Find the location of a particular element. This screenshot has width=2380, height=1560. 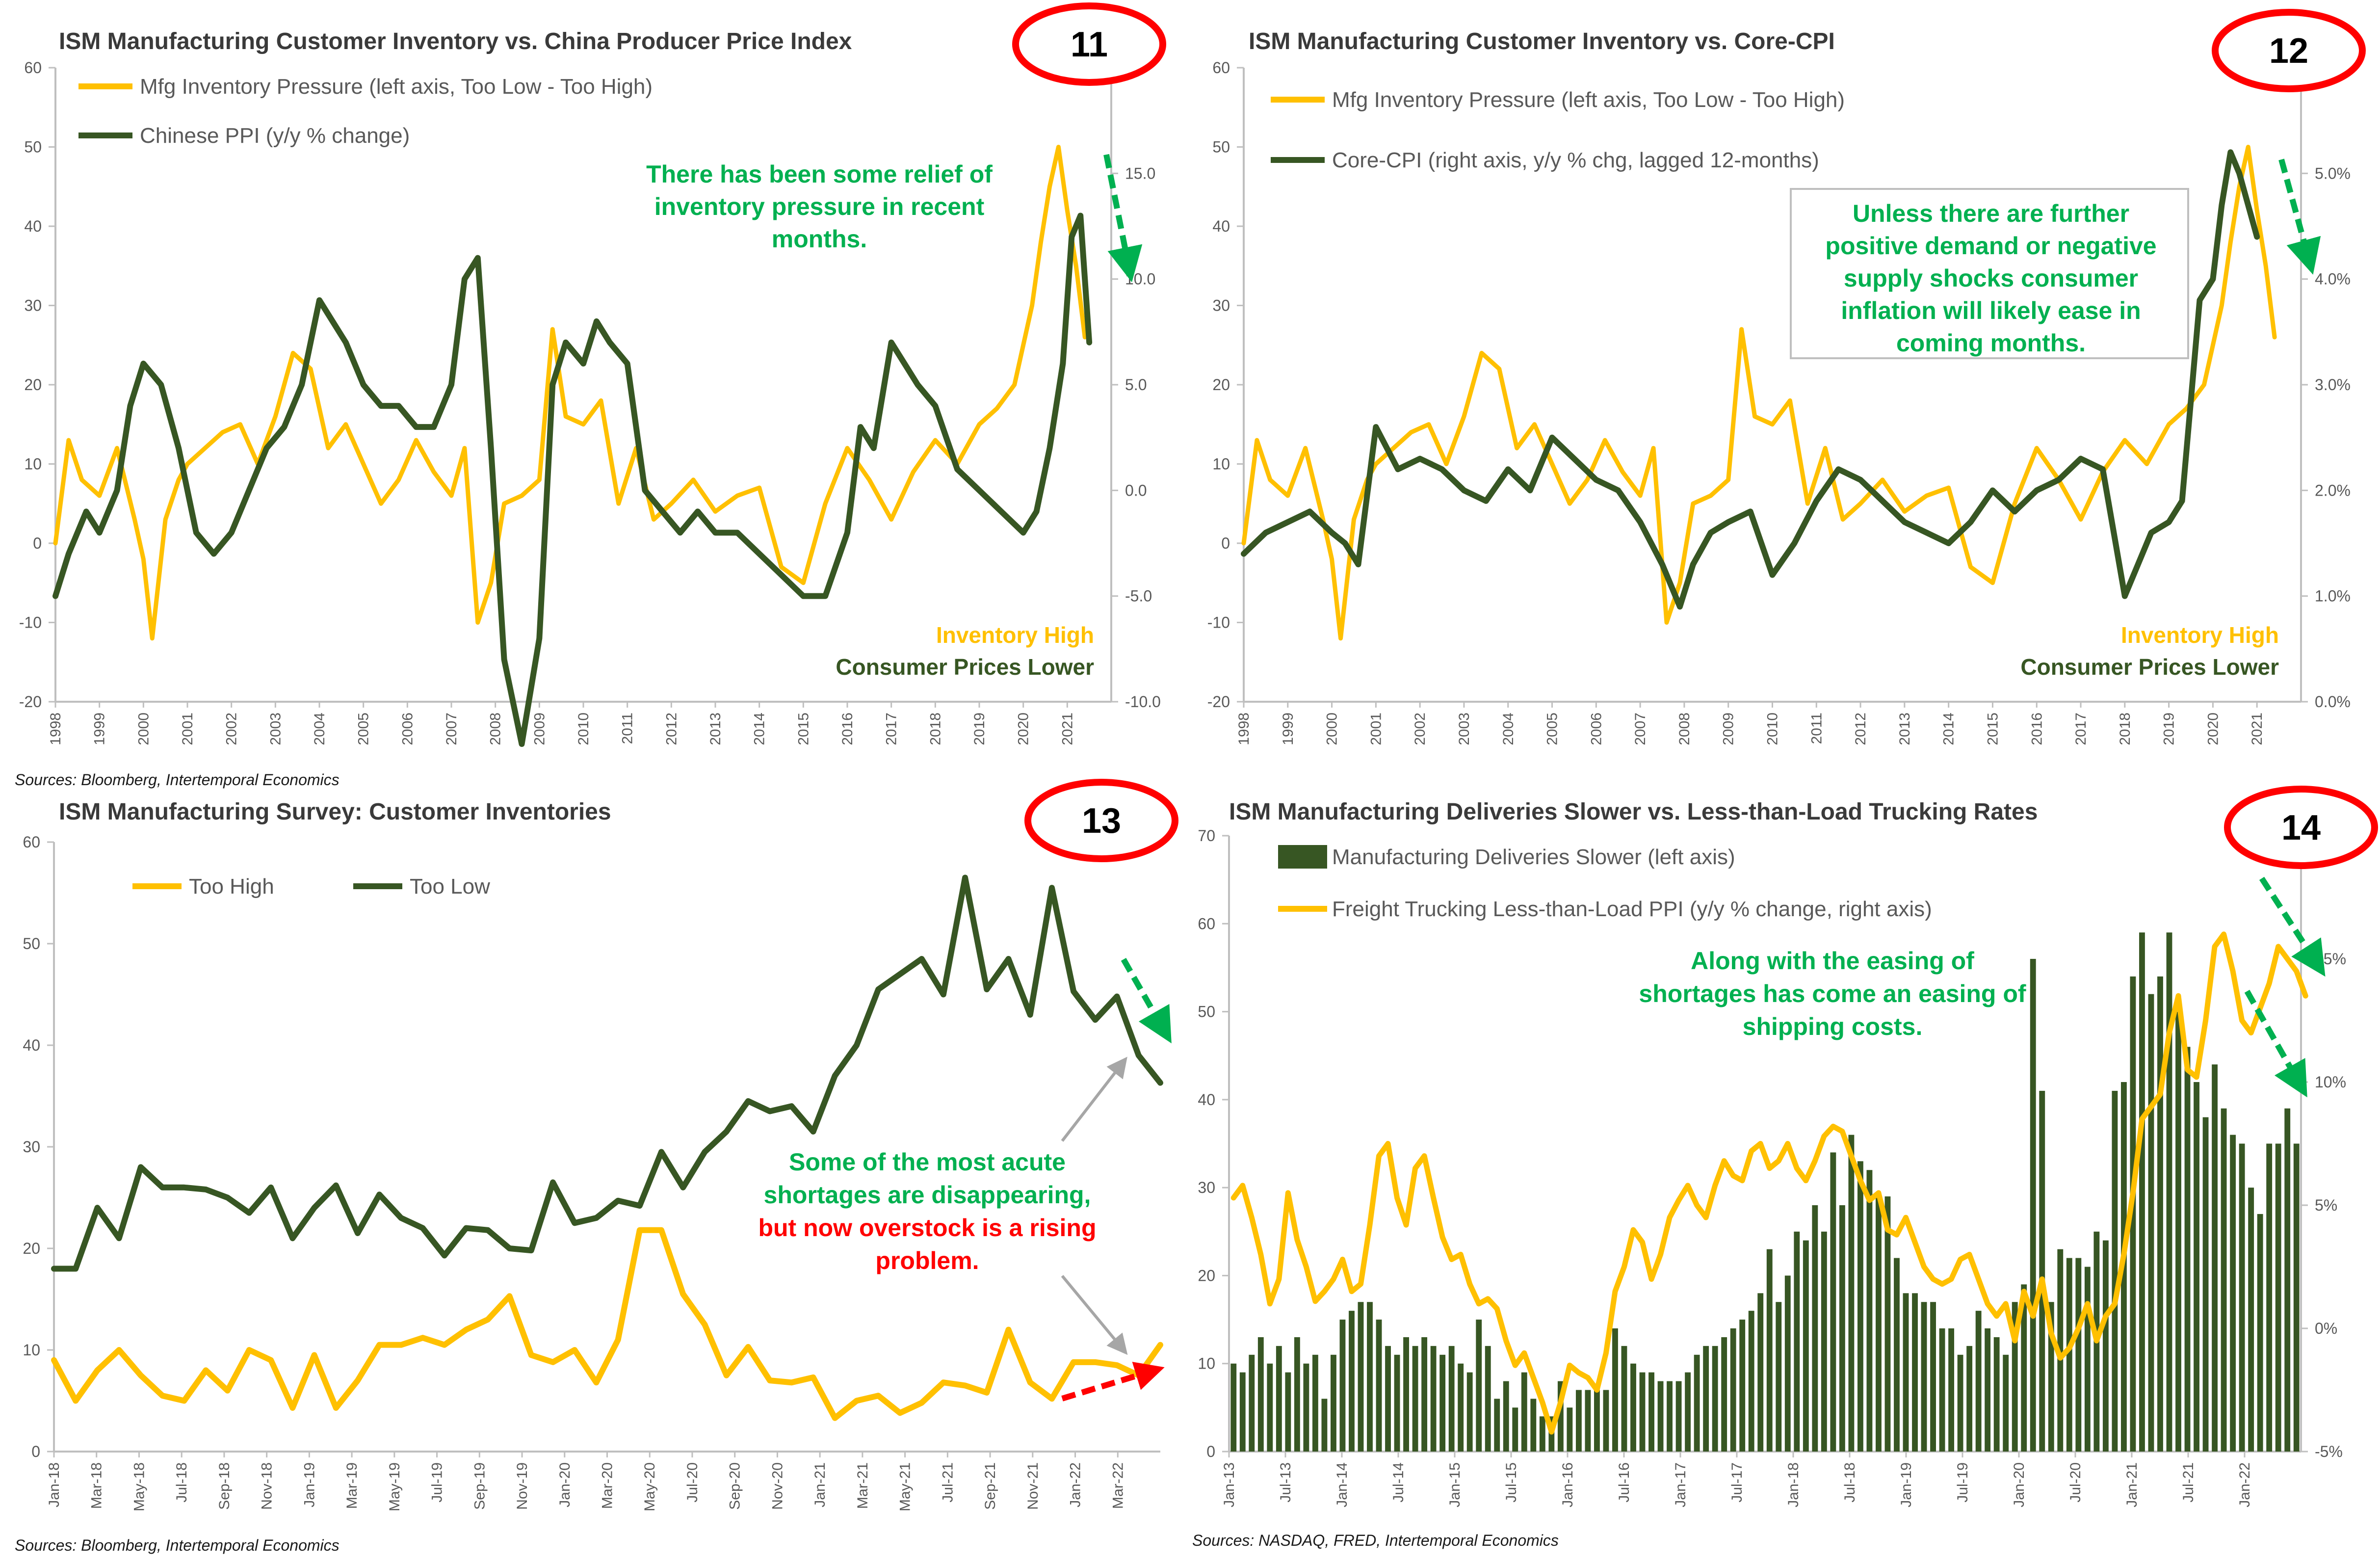

p12-x-tick-label: 2007 is located at coordinates (1640, 729).